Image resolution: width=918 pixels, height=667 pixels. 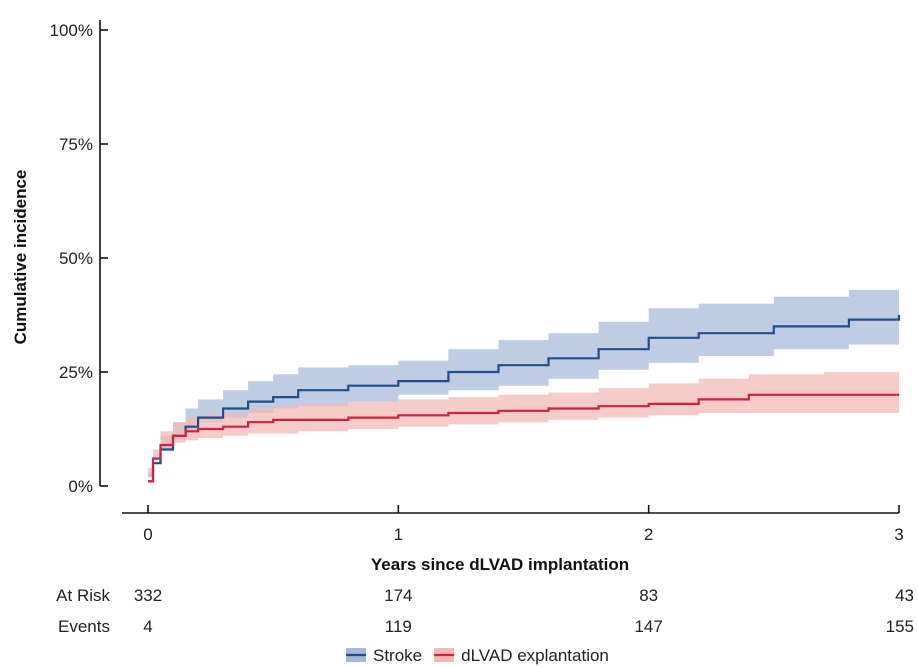 What do you see at coordinates (147, 534) in the screenshot?
I see `x-tick-label: 0` at bounding box center [147, 534].